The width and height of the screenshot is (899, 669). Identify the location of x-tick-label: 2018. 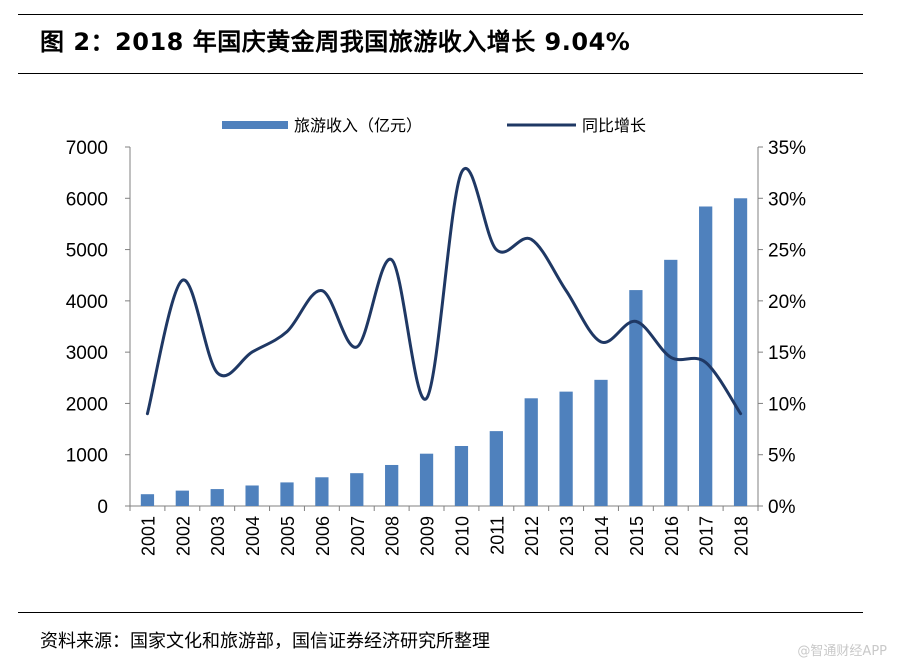
(742, 536).